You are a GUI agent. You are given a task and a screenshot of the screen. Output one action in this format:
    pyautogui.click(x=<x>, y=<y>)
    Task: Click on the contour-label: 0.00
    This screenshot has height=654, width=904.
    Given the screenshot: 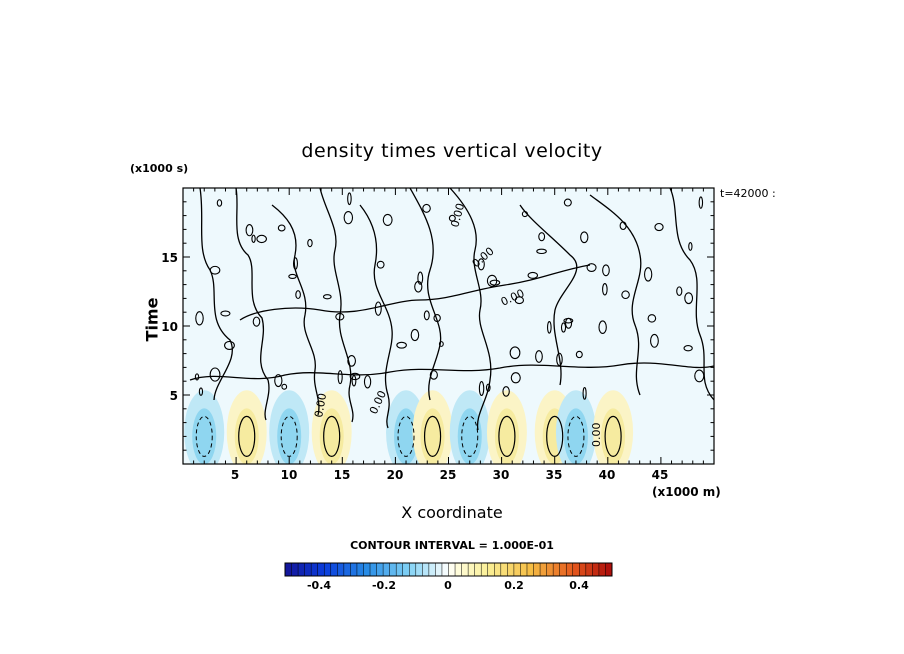 What is the action you would take?
    pyautogui.click(x=320, y=405)
    